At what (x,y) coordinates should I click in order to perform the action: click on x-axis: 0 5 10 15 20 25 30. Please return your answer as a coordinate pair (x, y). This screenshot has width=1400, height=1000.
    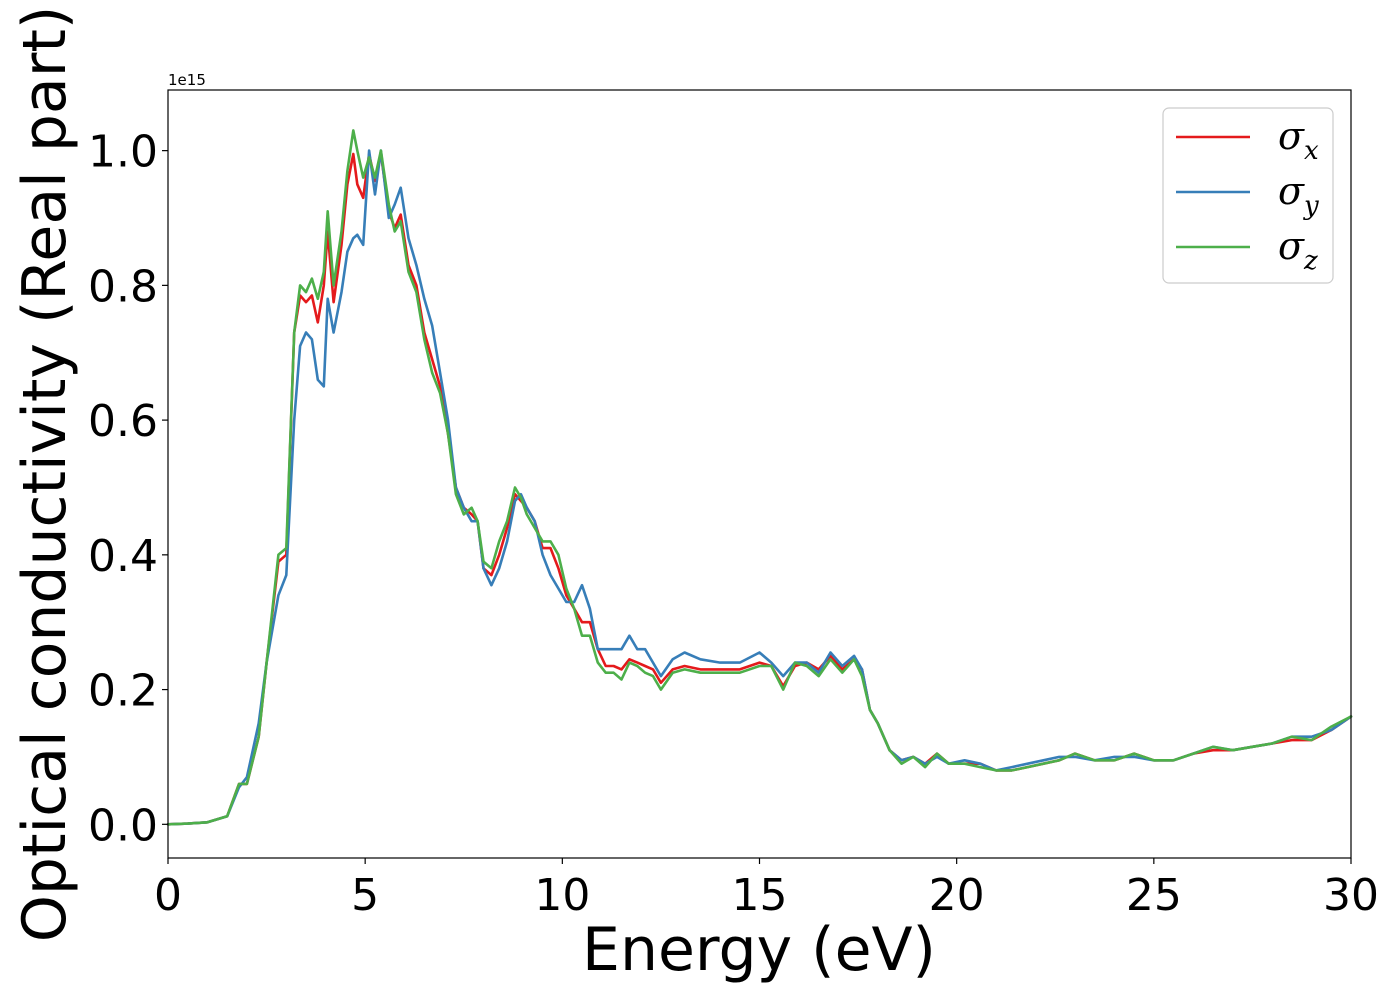
    Looking at the image, I should click on (766, 889).